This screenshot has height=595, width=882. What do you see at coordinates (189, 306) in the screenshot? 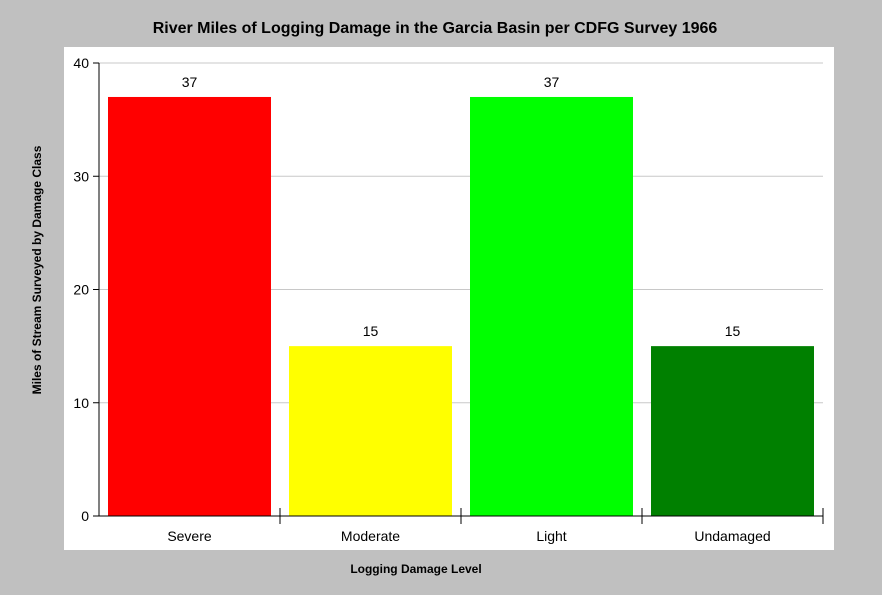
I see `bar-severe` at bounding box center [189, 306].